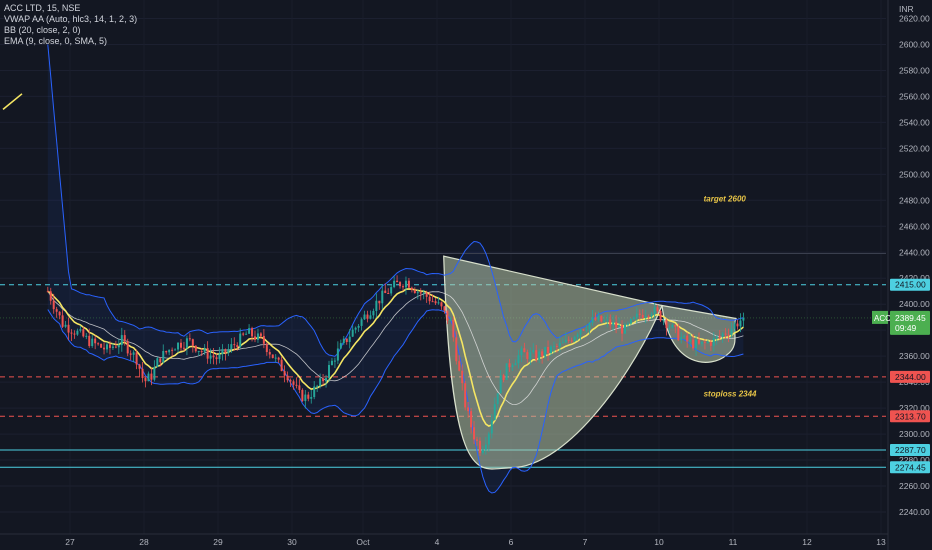 The width and height of the screenshot is (932, 550). I want to click on x-axis-ticks: 27 28 29 30 Oct 4 6 7 10 11 12 13, so click(475, 542).